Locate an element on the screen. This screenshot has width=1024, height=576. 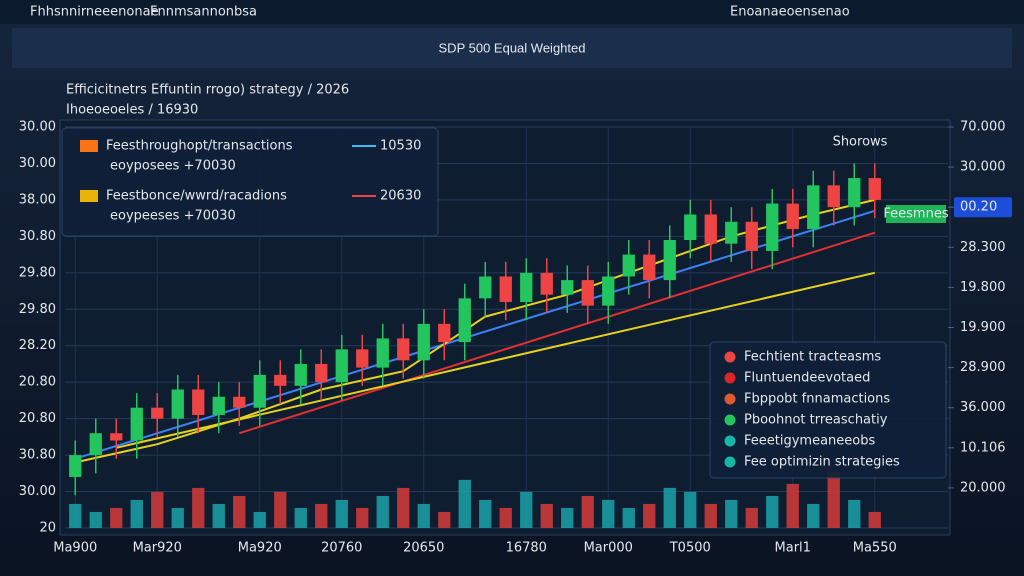
annotation-box is located at coordinates (916, 214).